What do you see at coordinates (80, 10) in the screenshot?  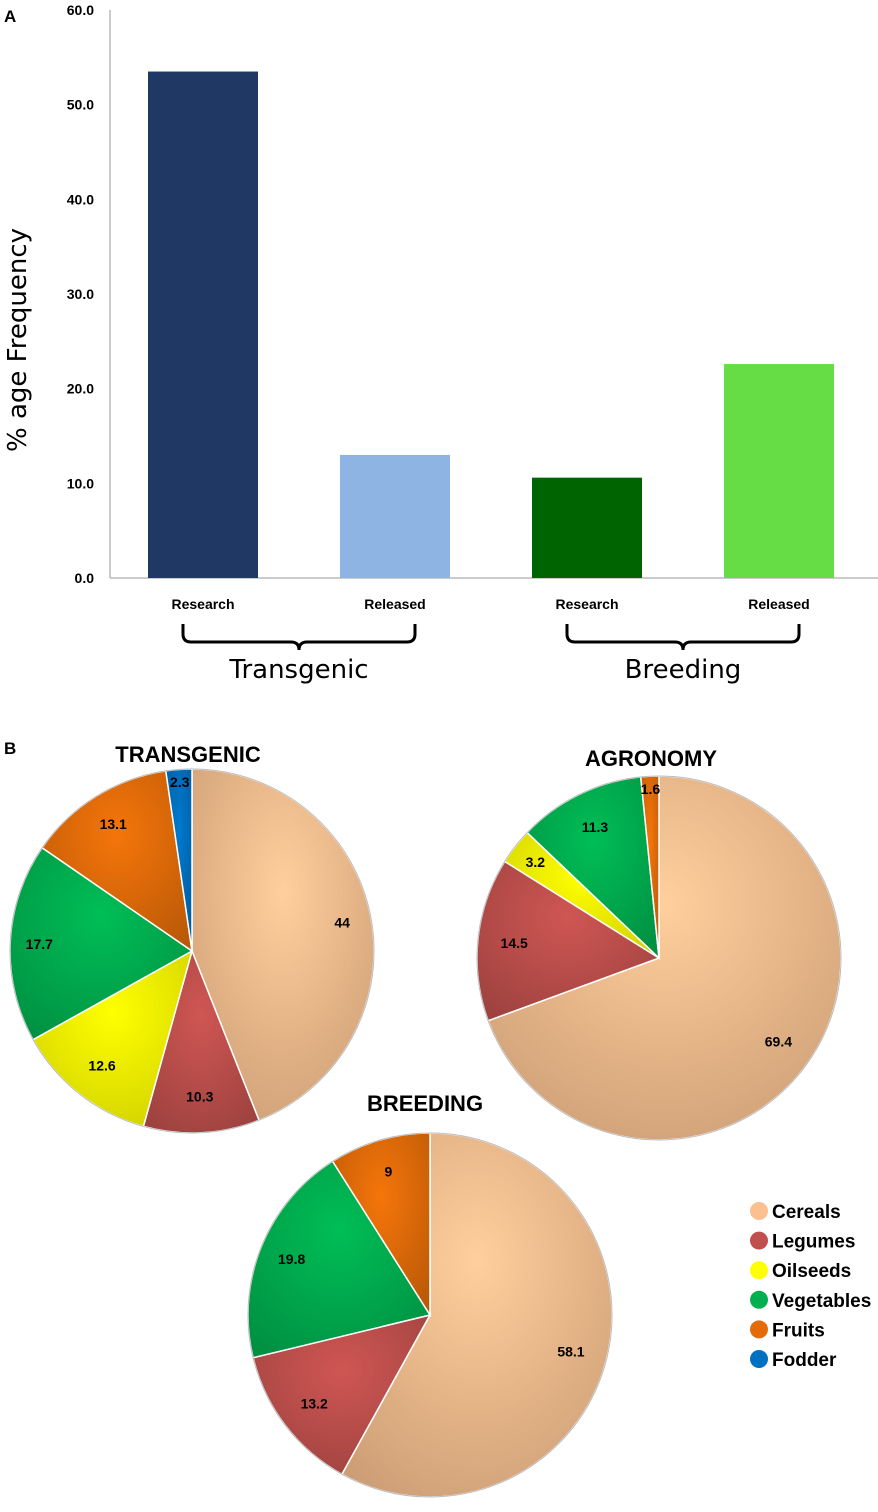 I see `y-tick-label: 60.0` at bounding box center [80, 10].